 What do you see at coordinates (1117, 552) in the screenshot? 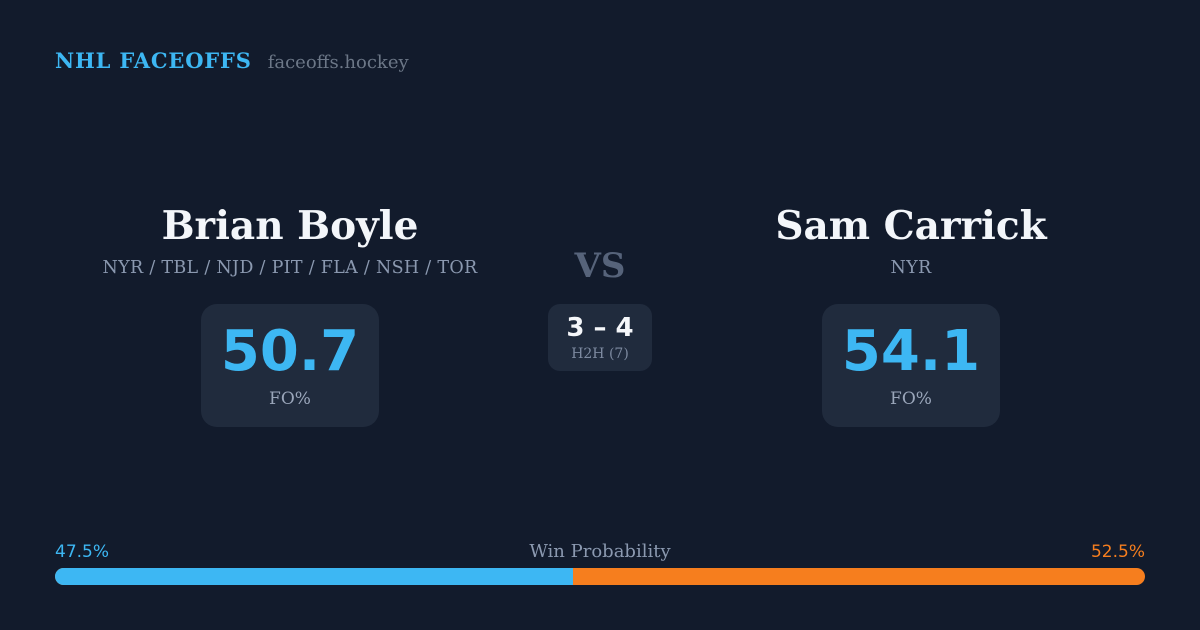
I see `right-win-probability-value: 52.5%` at bounding box center [1117, 552].